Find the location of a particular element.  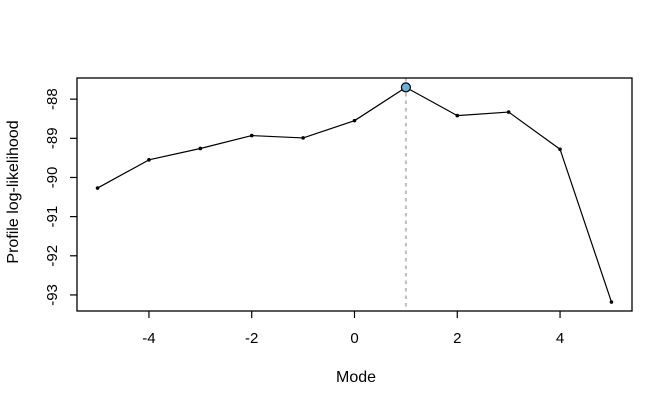

x-tick-label: 2 is located at coordinates (457, 338).